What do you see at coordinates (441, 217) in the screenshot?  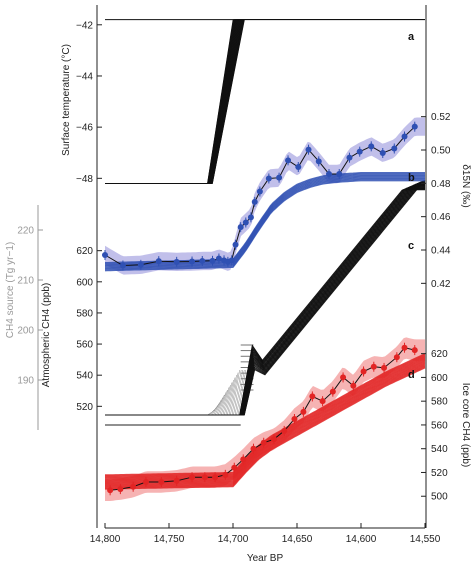 I see `d15n-tick-label: 0.46` at bounding box center [441, 217].